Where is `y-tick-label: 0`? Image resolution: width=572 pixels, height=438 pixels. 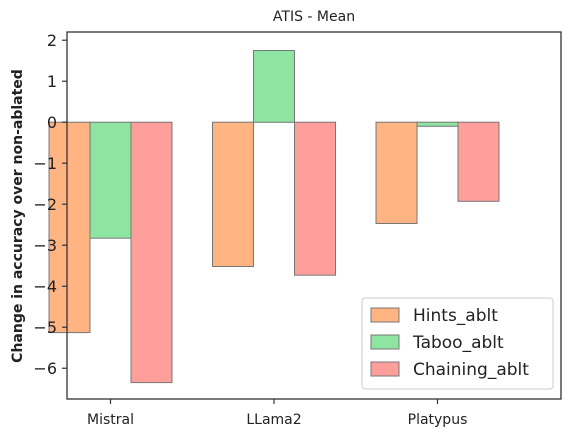 y-tick-label: 0 is located at coordinates (52, 122).